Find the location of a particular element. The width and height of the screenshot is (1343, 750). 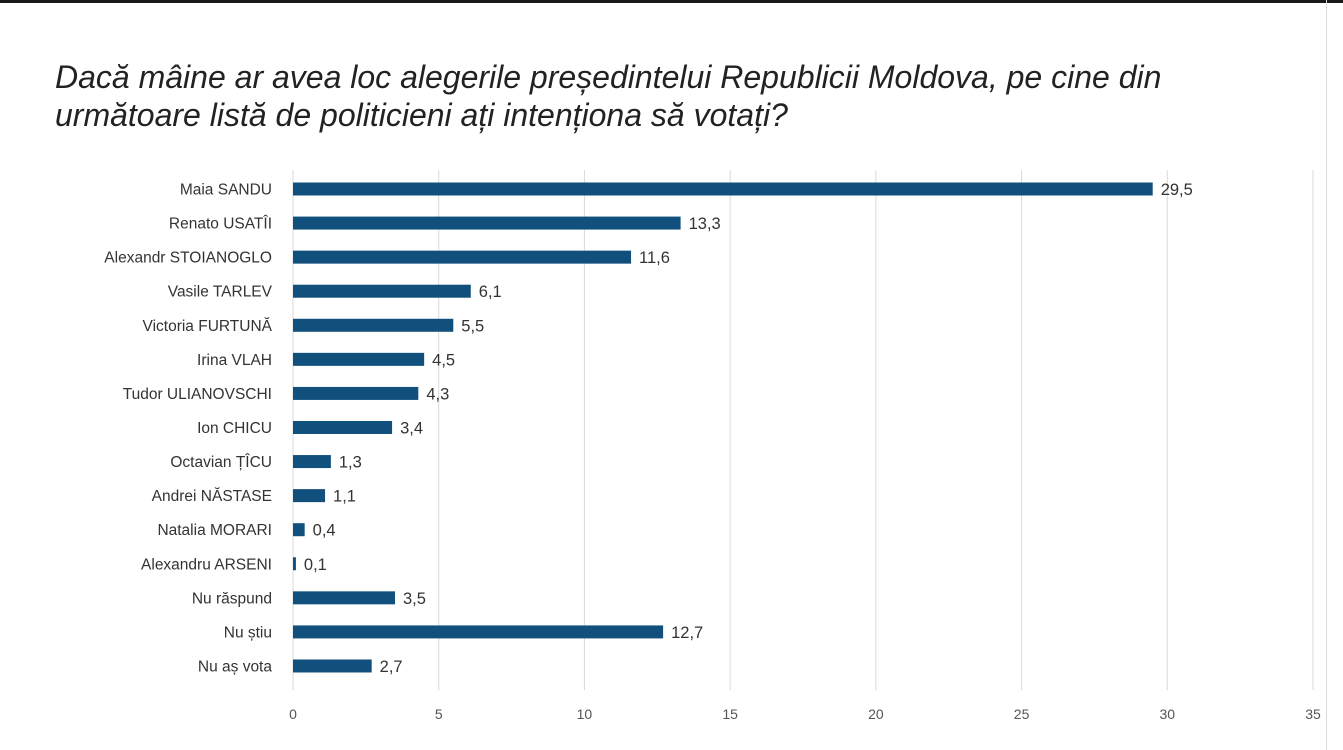

x-tick-label: 35 is located at coordinates (1313, 714).